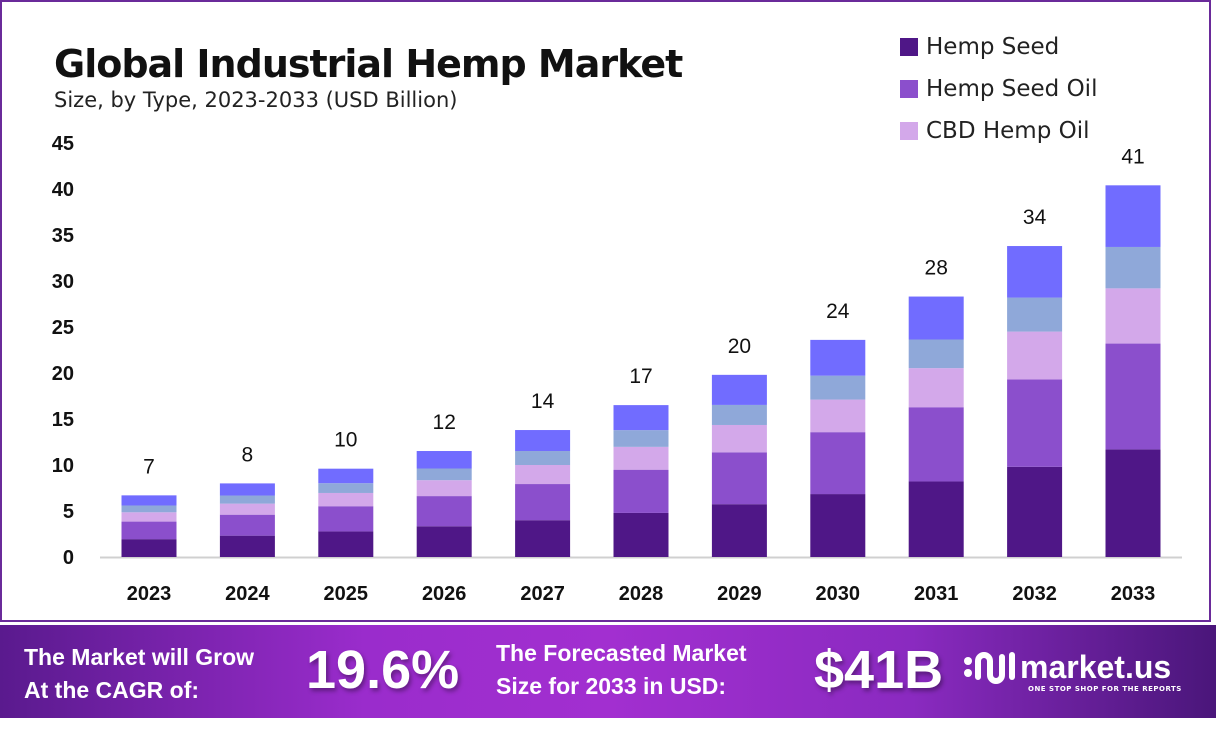 This screenshot has width=1216, height=737. I want to click on legend-label: Hemp Seed Oil, so click(1012, 89).